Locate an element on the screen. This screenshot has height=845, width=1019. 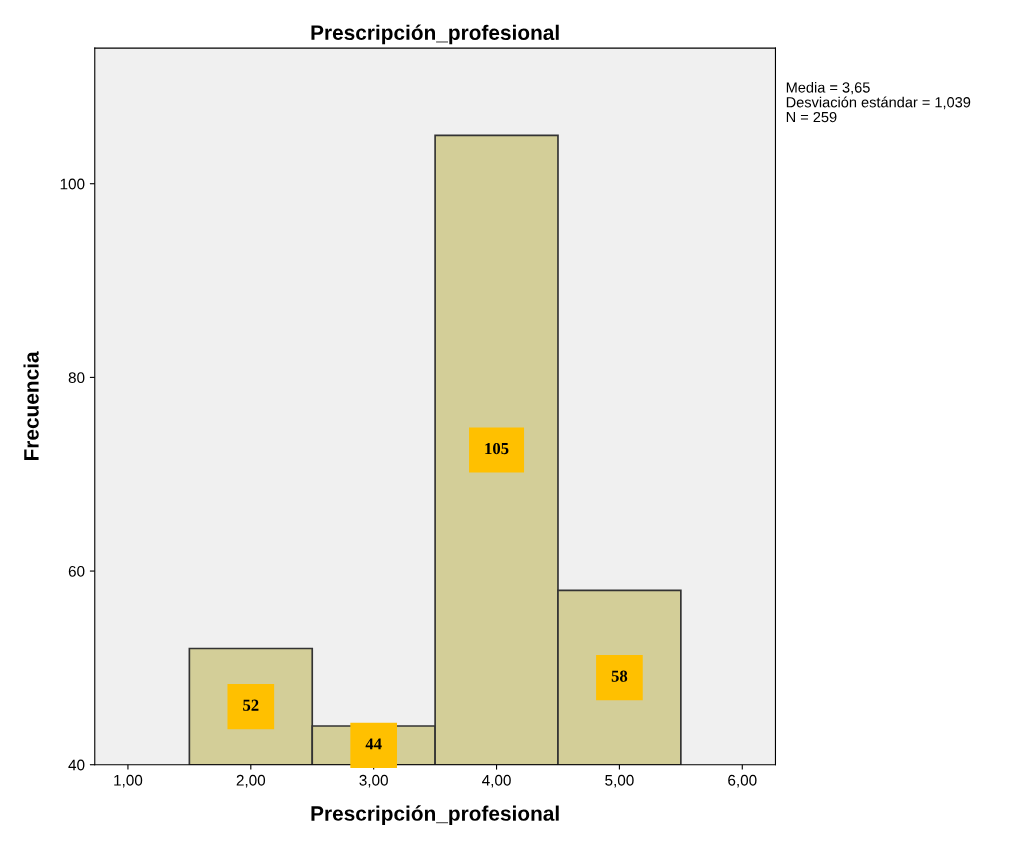
y-axis-title: Frecuencia is located at coordinates (31, 406).